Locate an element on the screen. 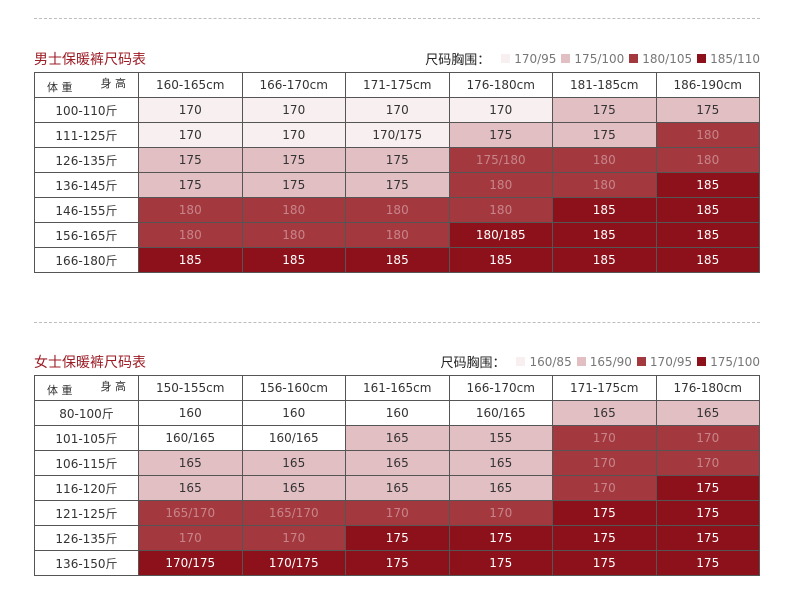  table-row: 116-120斤 165 165 165 165 170 175 is located at coordinates (397, 488).